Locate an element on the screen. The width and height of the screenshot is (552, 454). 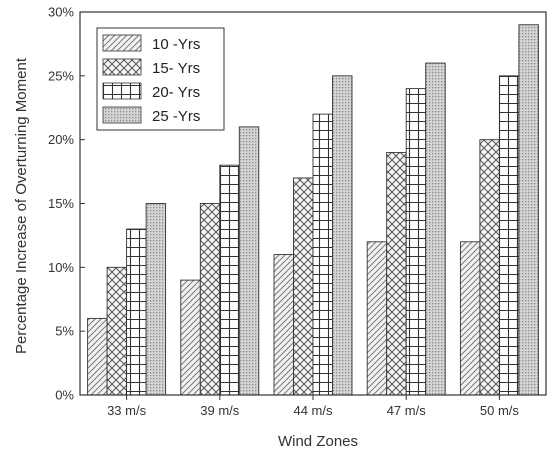
legend-swatch-dotted is located at coordinates (122, 115).